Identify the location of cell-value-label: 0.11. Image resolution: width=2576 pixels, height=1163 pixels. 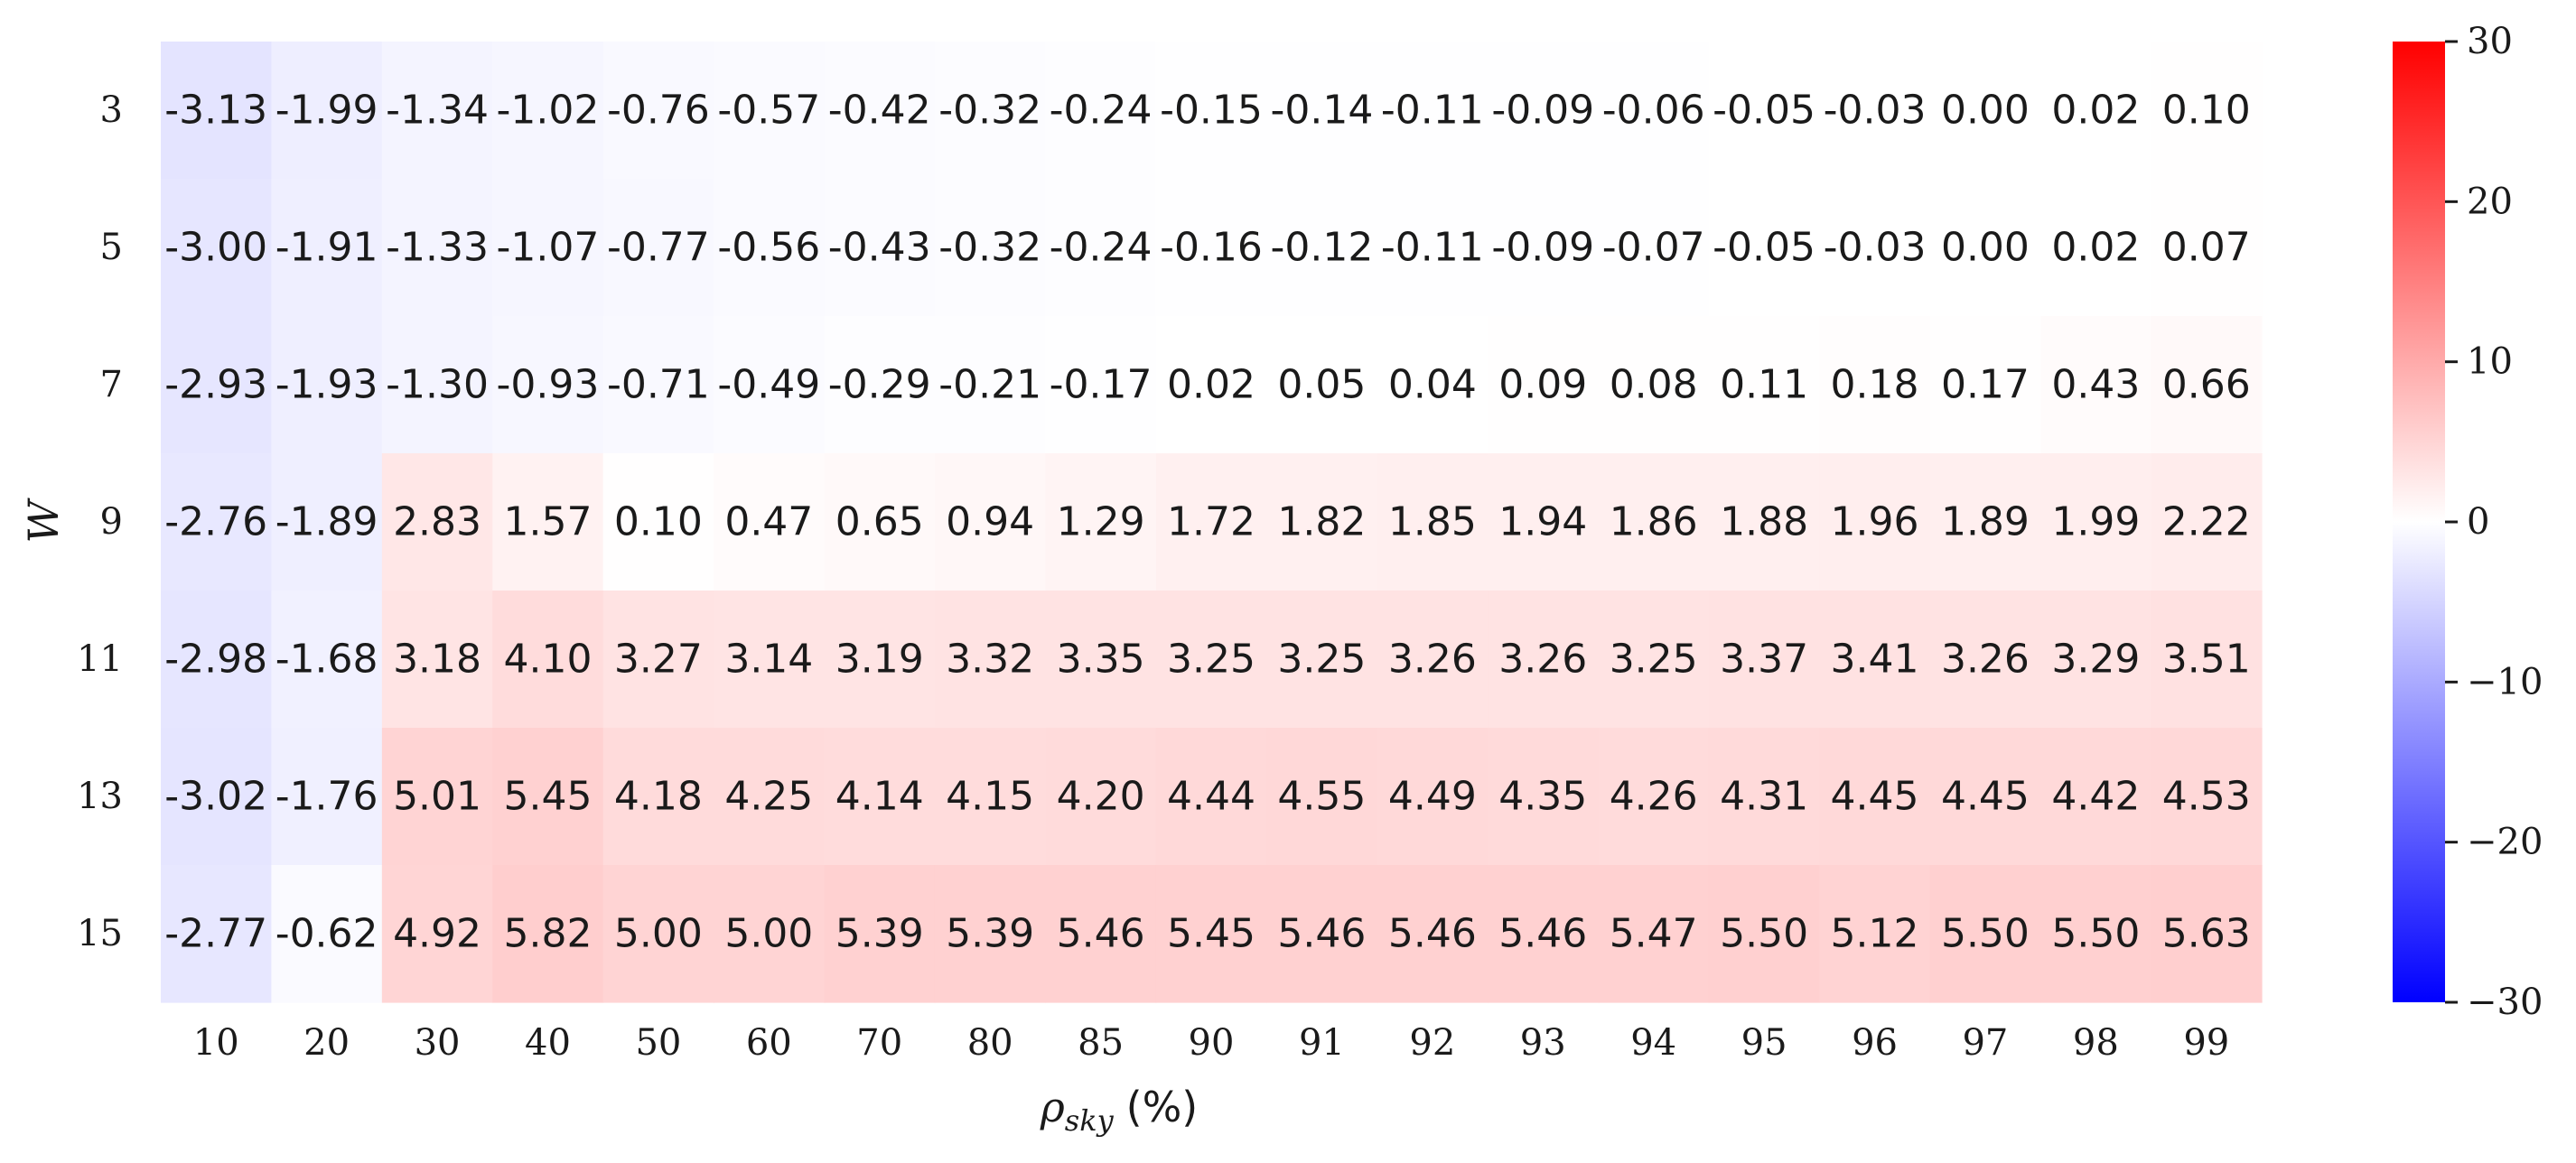
(1764, 385).